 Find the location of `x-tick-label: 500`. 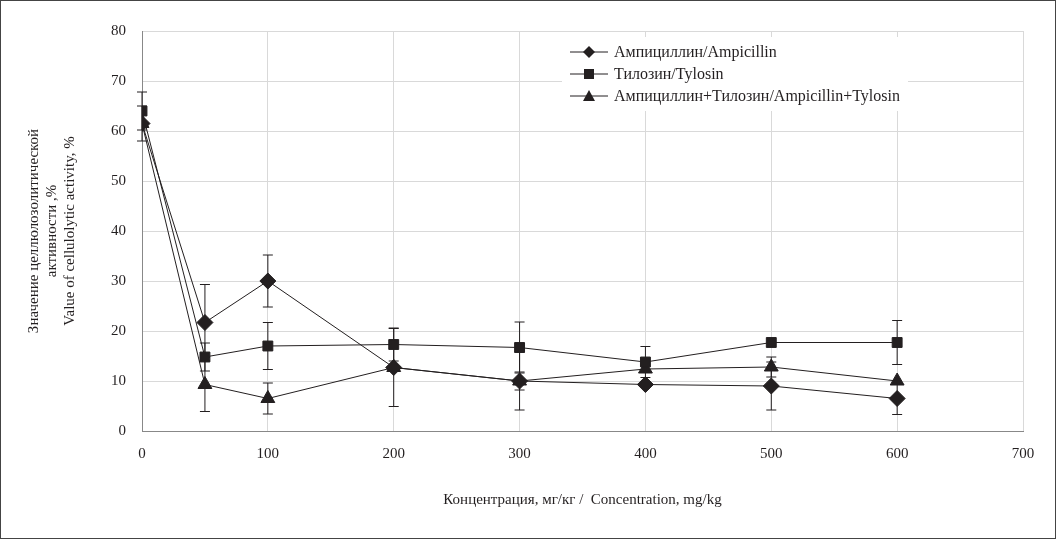

x-tick-label: 500 is located at coordinates (771, 452).